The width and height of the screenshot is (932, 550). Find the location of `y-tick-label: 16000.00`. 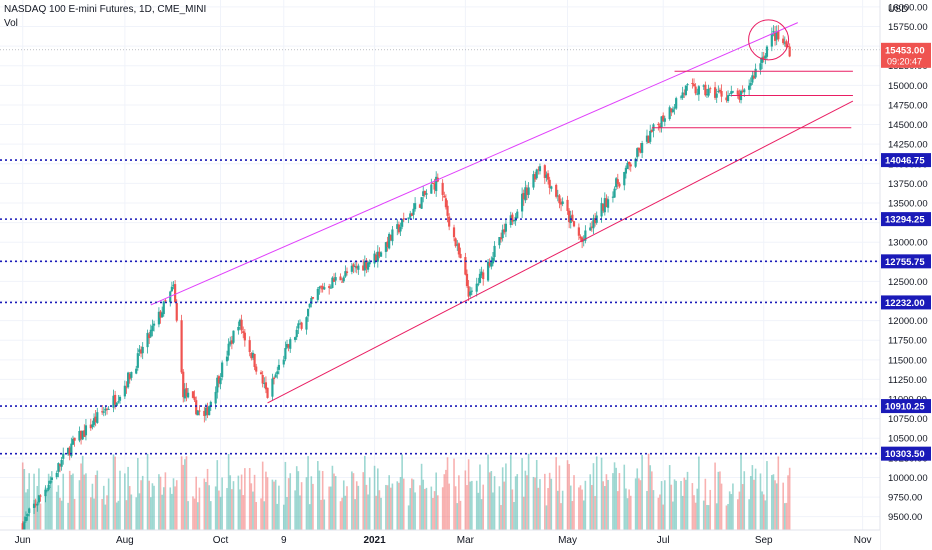

y-tick-label: 16000.00 is located at coordinates (908, 7).